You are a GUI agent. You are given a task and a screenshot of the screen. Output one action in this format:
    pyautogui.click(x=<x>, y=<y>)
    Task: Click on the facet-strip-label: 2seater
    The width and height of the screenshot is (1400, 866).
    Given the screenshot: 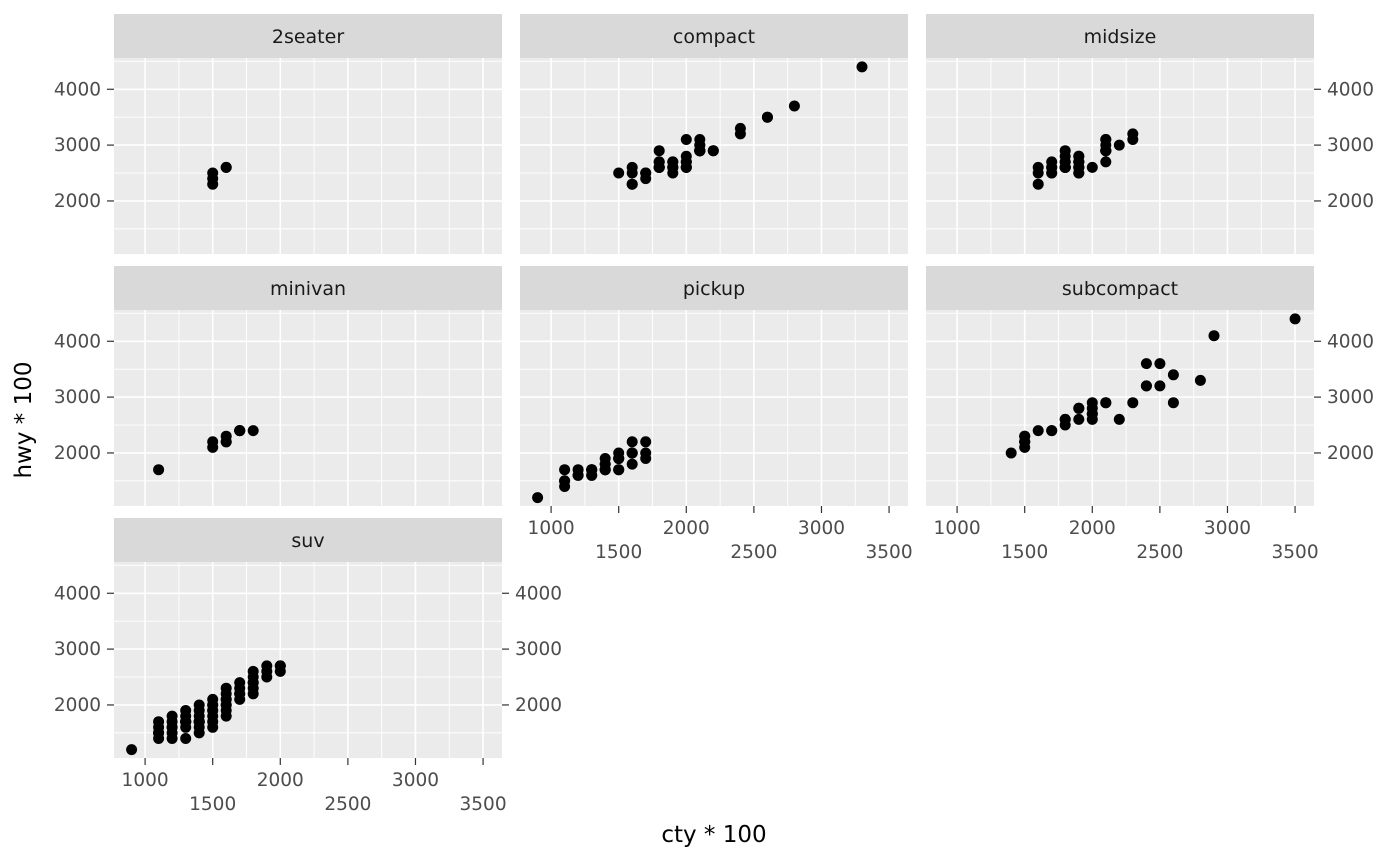 What is the action you would take?
    pyautogui.click(x=308, y=37)
    